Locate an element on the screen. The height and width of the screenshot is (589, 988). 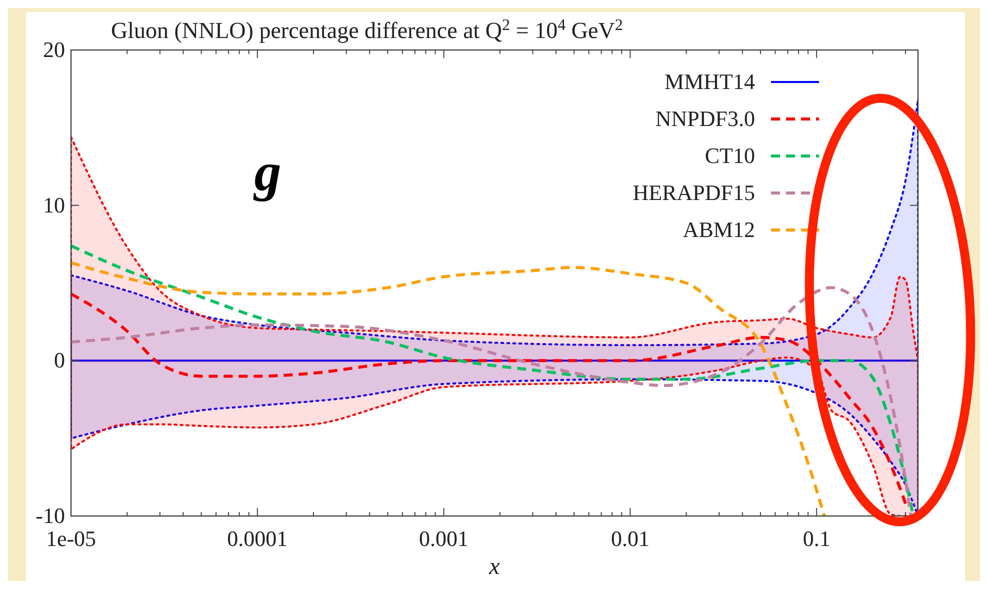
x-tick-label: 0.01 is located at coordinates (630, 538).